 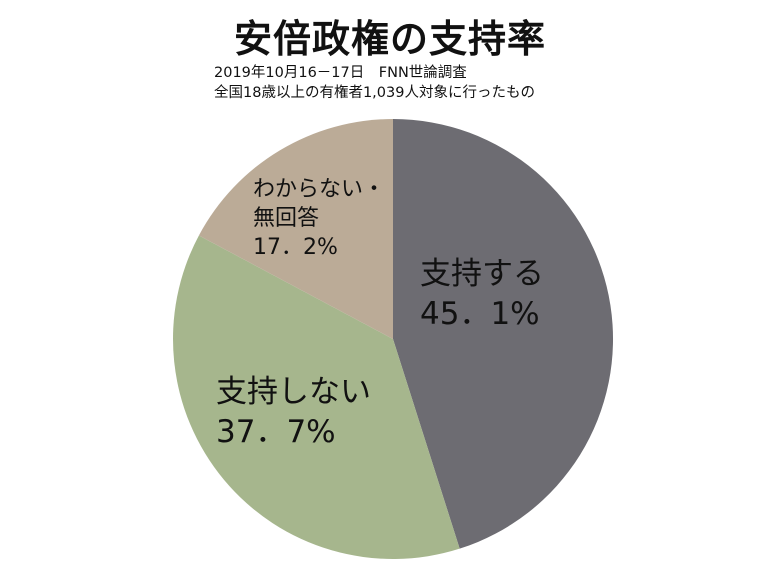 I want to click on pie-slice-2-value-label: 37．7%, so click(x=276, y=432).